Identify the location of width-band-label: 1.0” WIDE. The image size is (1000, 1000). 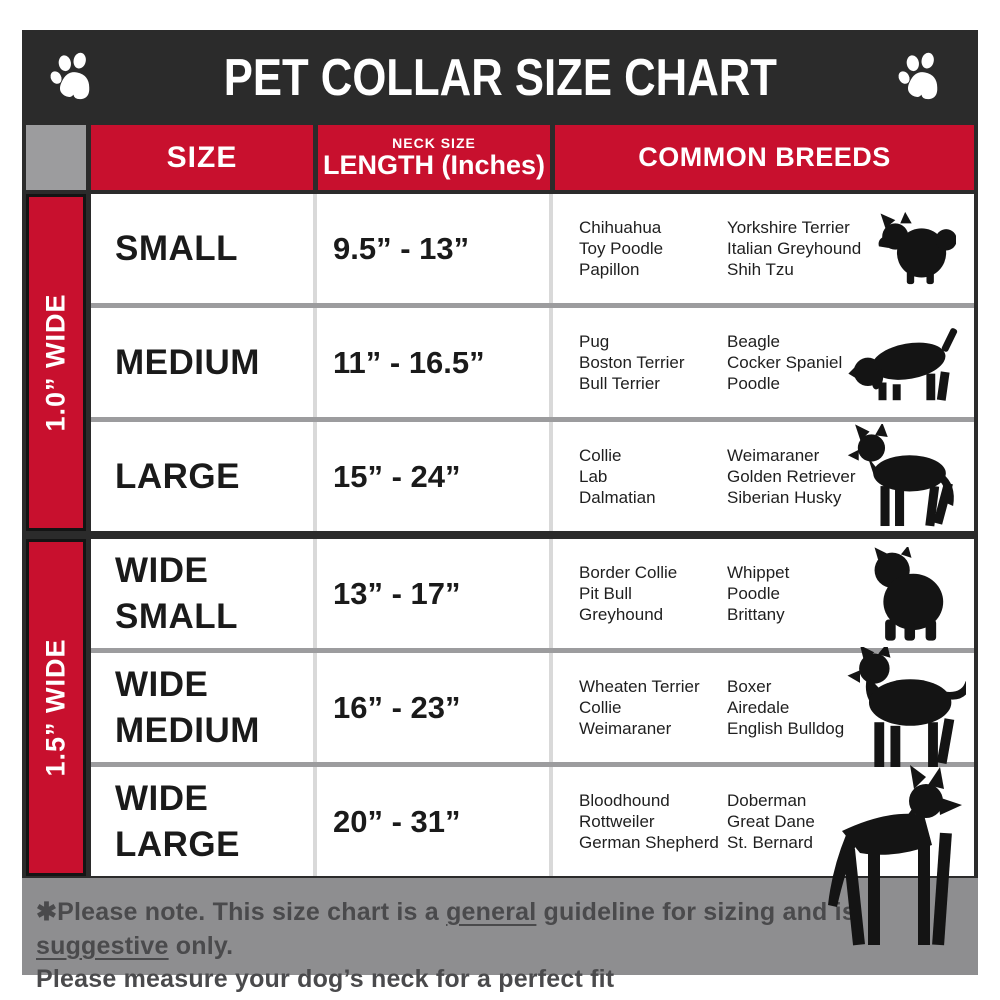
(55, 362).